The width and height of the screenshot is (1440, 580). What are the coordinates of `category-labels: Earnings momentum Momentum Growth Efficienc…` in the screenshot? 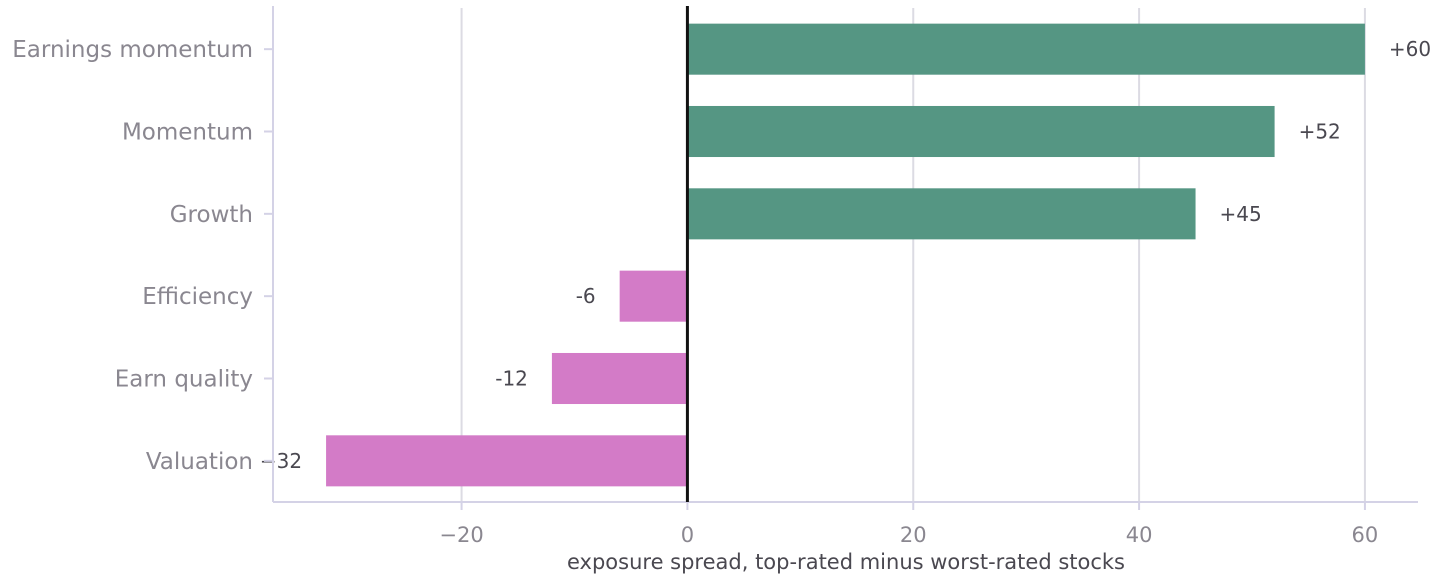 It's located at (132, 256).